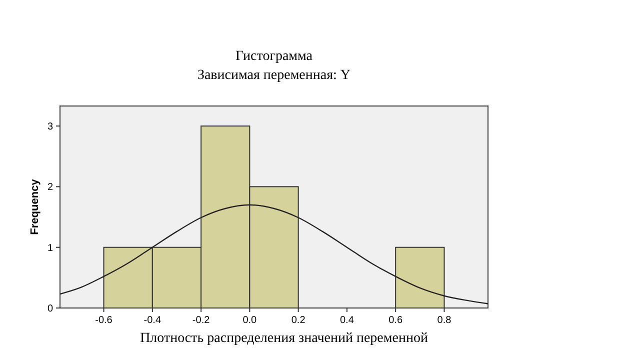 The height and width of the screenshot is (350, 643). I want to click on x-tick-label: 0.8, so click(444, 320).